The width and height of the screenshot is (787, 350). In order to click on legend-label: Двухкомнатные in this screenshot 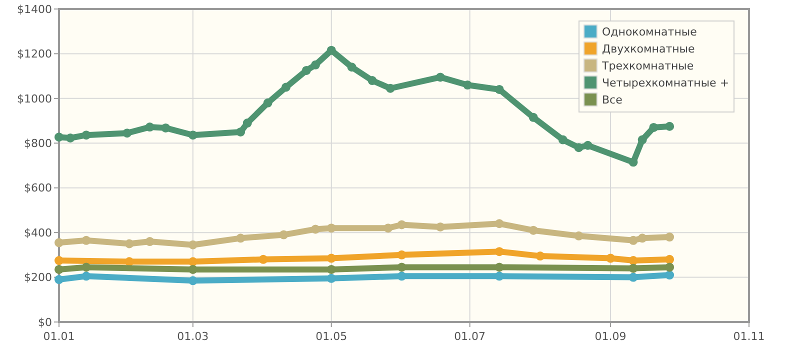, I will do `click(648, 49)`.